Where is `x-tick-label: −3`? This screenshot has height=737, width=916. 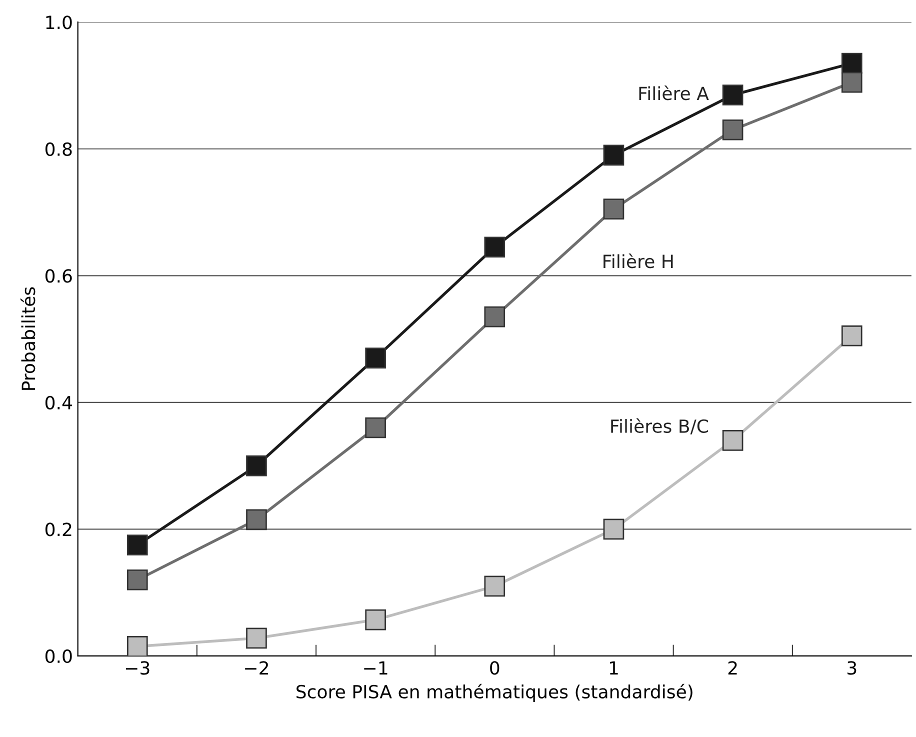 x-tick-label: −3 is located at coordinates (138, 668).